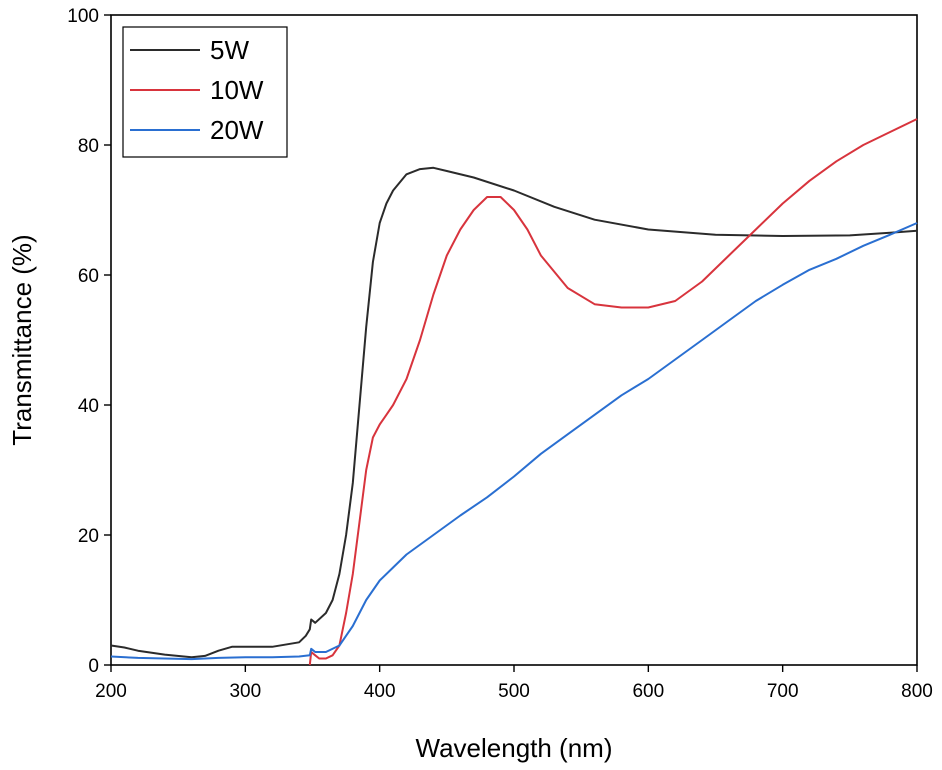 The height and width of the screenshot is (770, 942). What do you see at coordinates (88, 406) in the screenshot?
I see `y-tick-label: 40` at bounding box center [88, 406].